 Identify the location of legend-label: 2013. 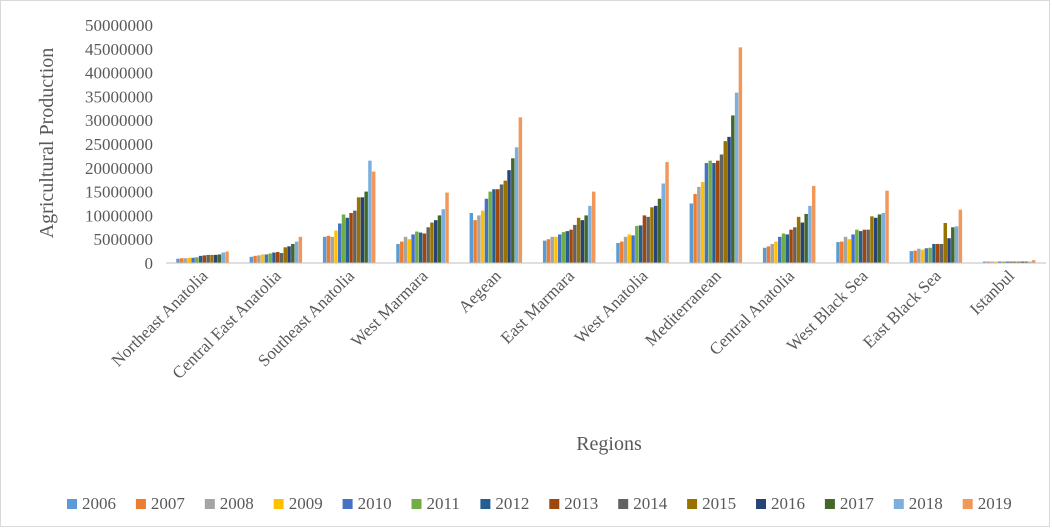
(581, 503).